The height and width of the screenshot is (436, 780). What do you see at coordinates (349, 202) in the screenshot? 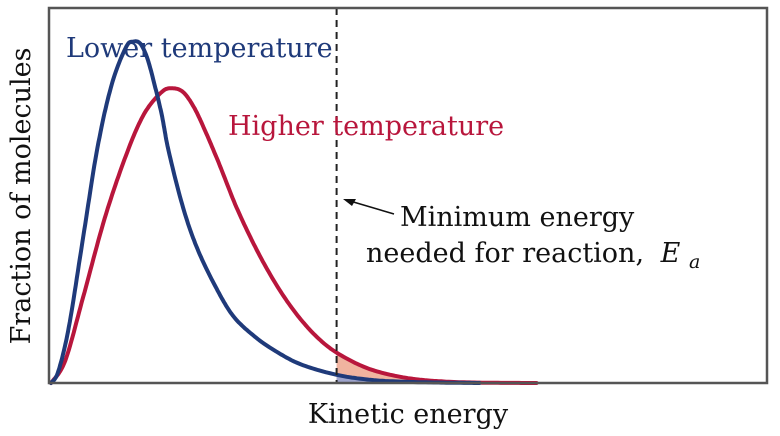
I see `annotation-arrowhead` at bounding box center [349, 202].